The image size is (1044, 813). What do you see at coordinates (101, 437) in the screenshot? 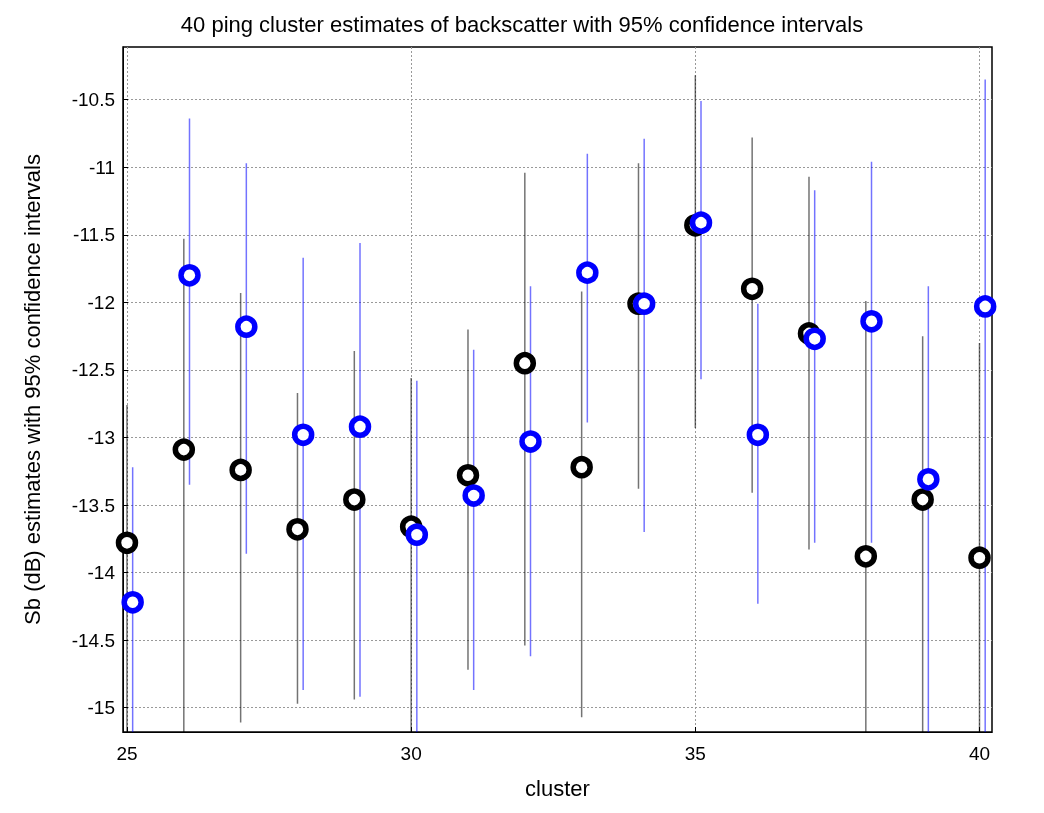
I see `y-tick-label: -13` at bounding box center [101, 437].